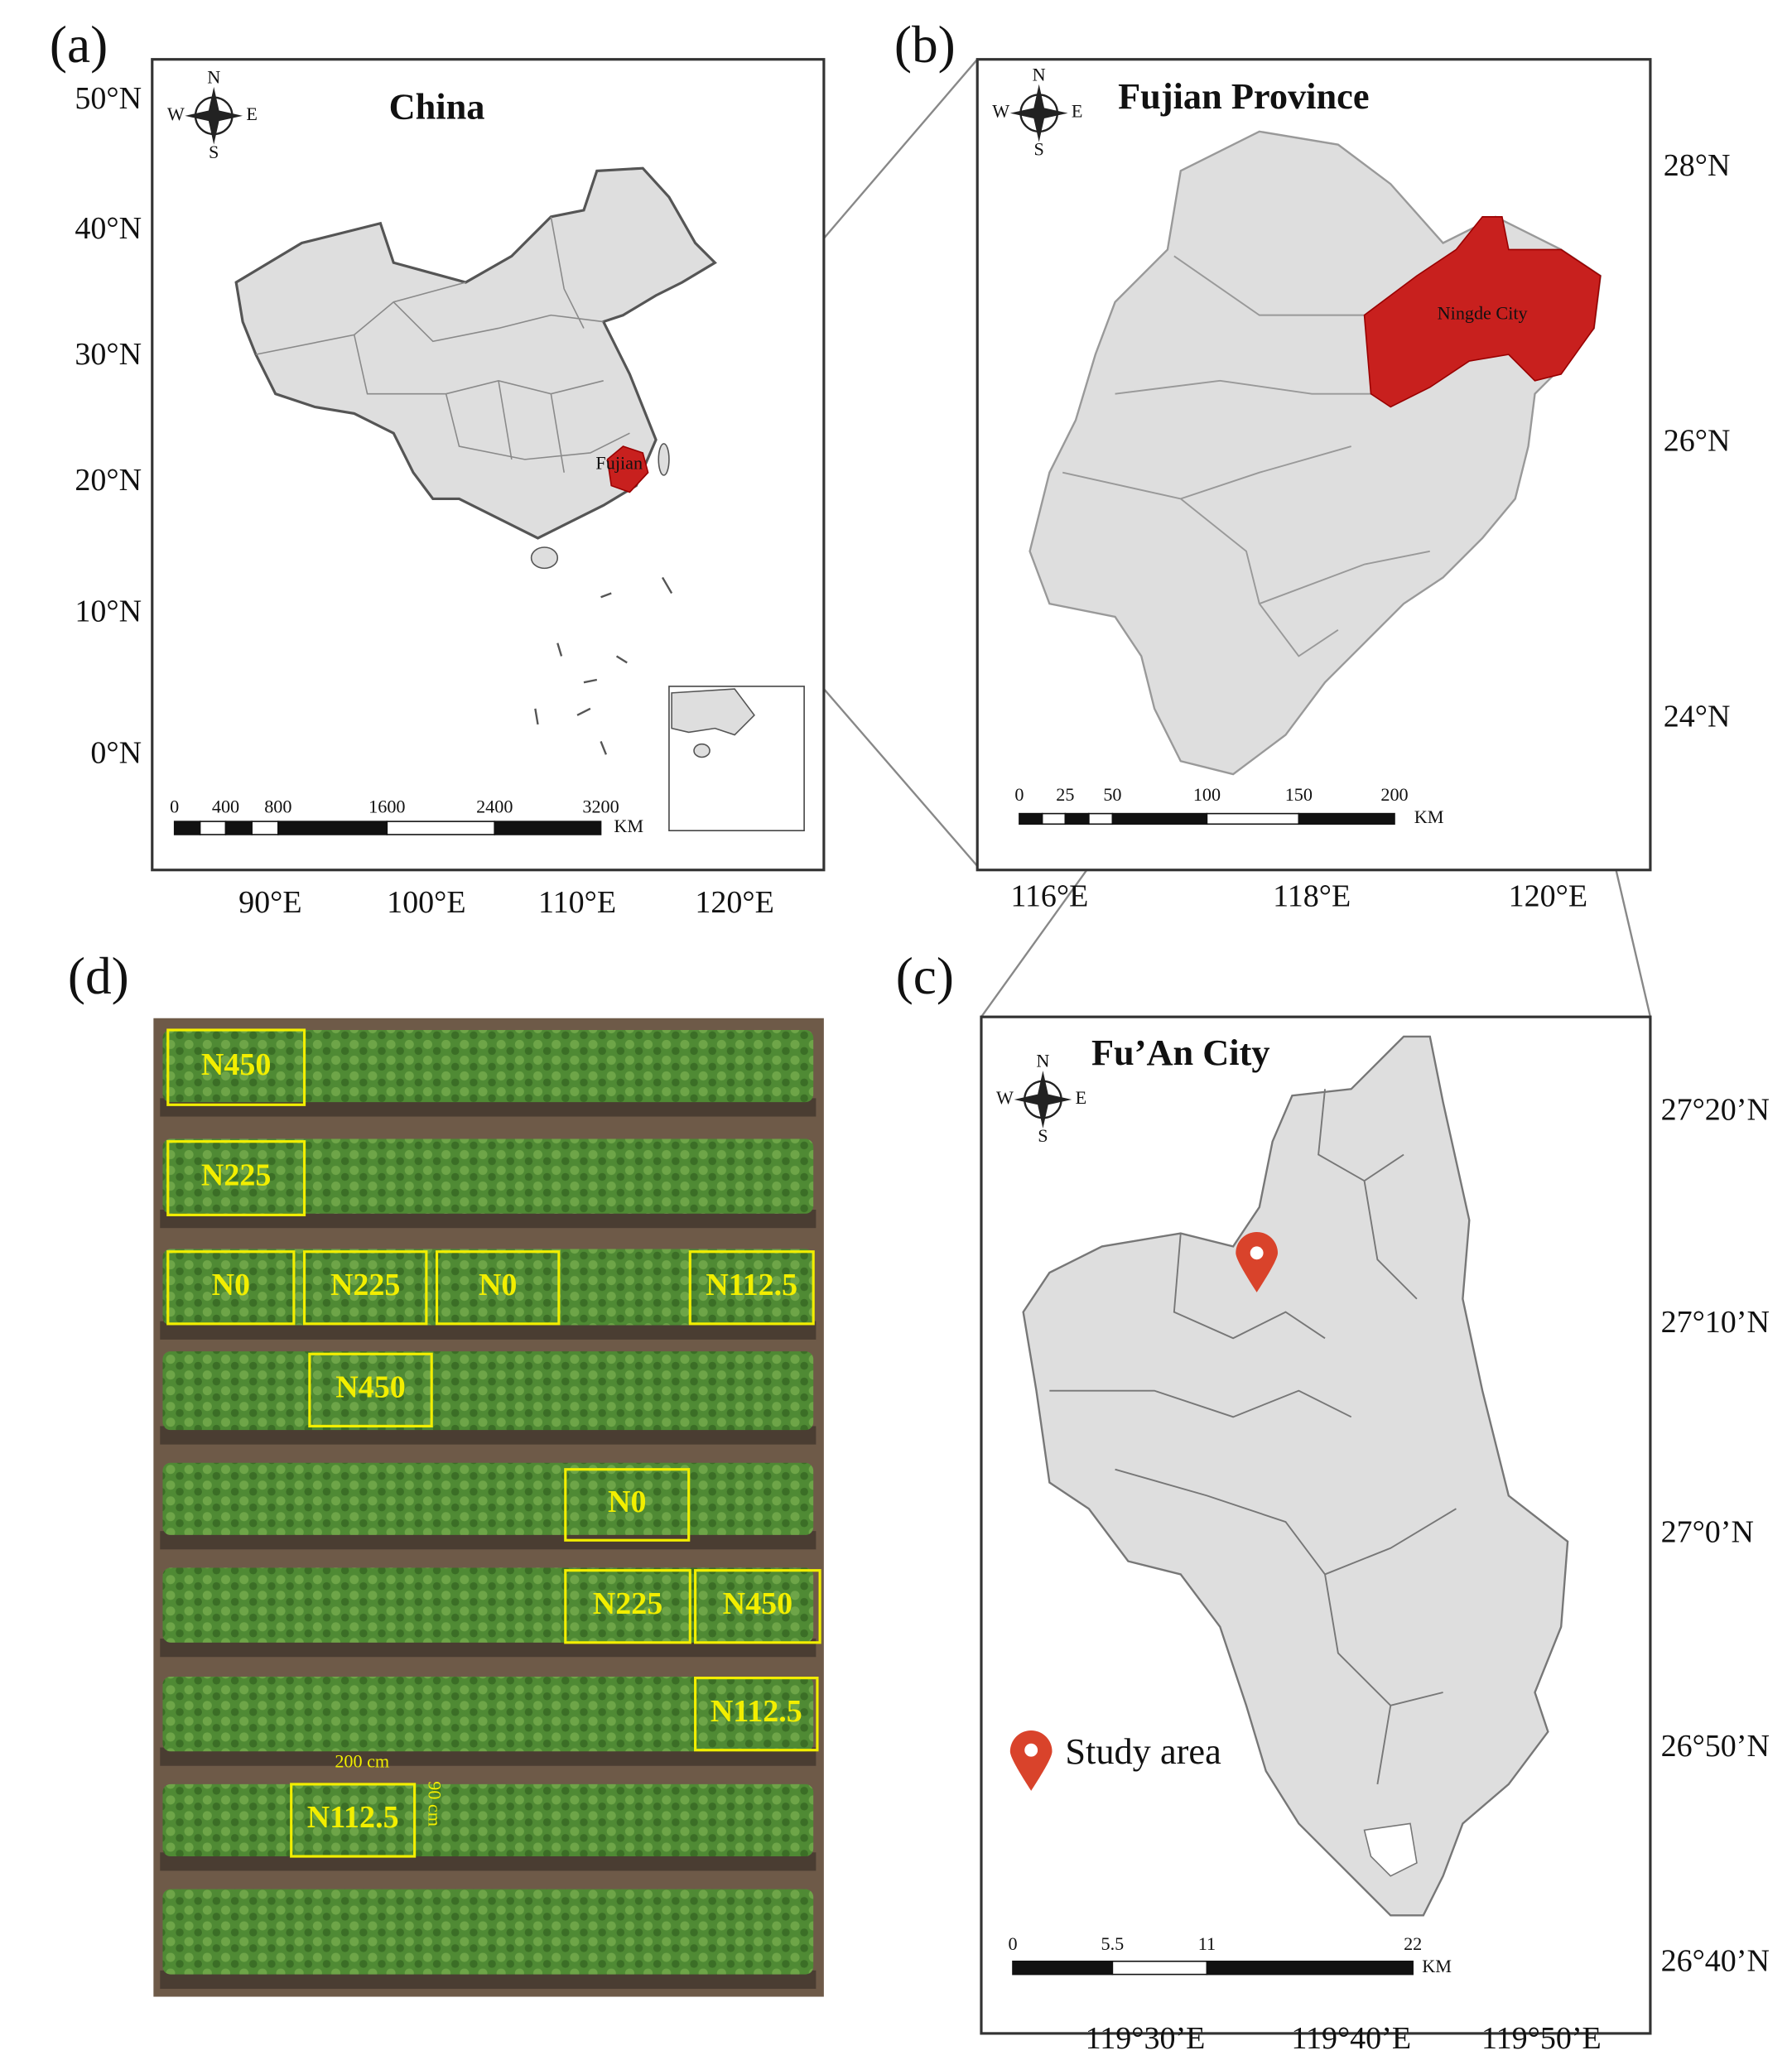 The height and width of the screenshot is (2060, 1792). What do you see at coordinates (1351, 2039) in the screenshot?
I see `lon-label: 119°40’E` at bounding box center [1351, 2039].